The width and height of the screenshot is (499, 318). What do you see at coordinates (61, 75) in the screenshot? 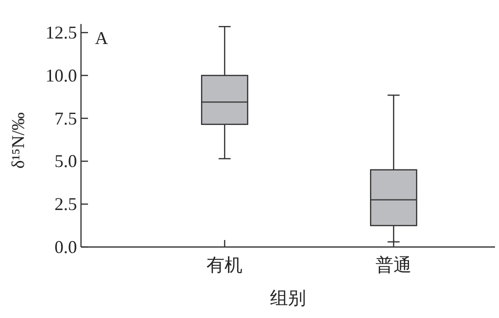
I see `y-tick-label: 10.0` at bounding box center [61, 75].